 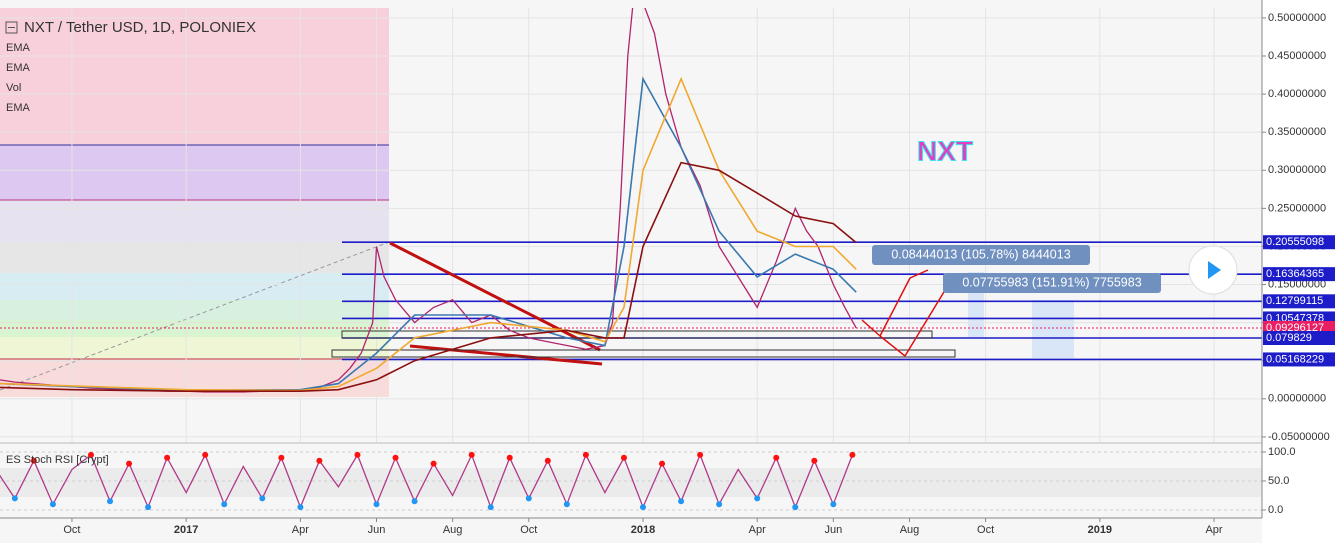 What do you see at coordinates (13, 88) in the screenshot?
I see `indicator-label: Vol` at bounding box center [13, 88].